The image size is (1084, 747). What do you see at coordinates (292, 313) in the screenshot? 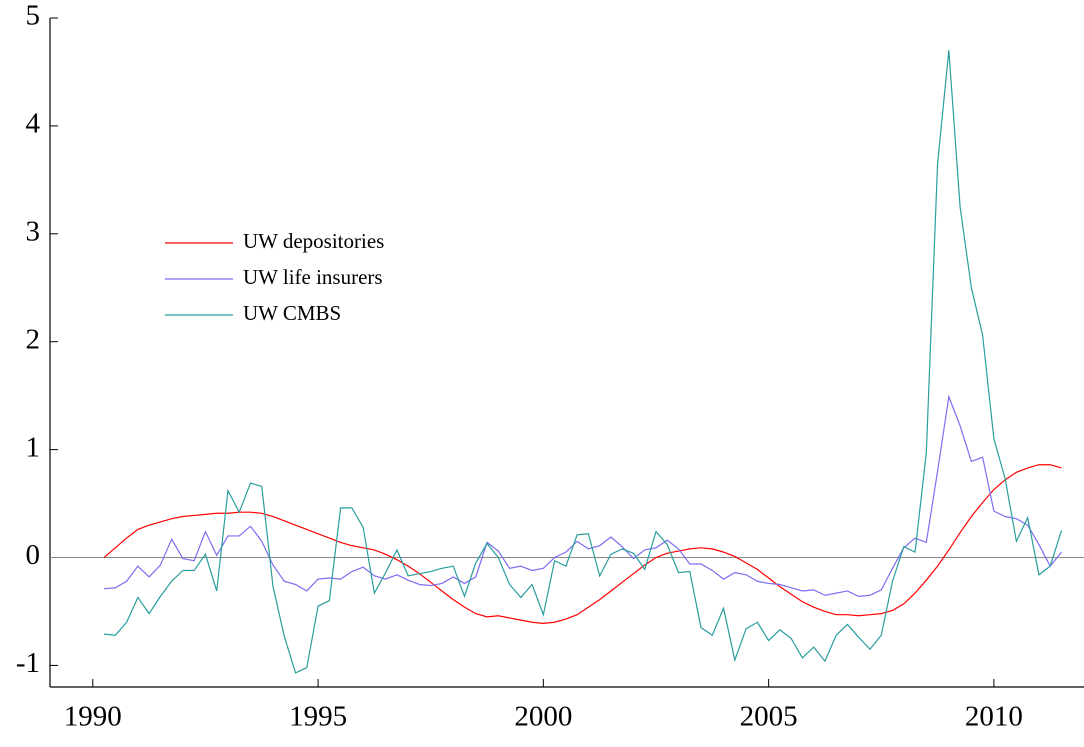
I see `legend-label: UW CMBS` at bounding box center [292, 313].